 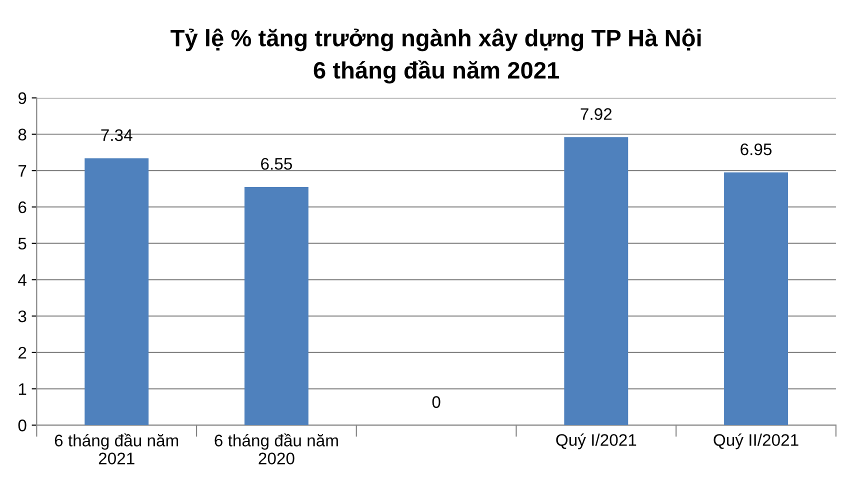 I want to click on x-tick-label: 6 tháng đầu năm 2020, so click(x=276, y=448).